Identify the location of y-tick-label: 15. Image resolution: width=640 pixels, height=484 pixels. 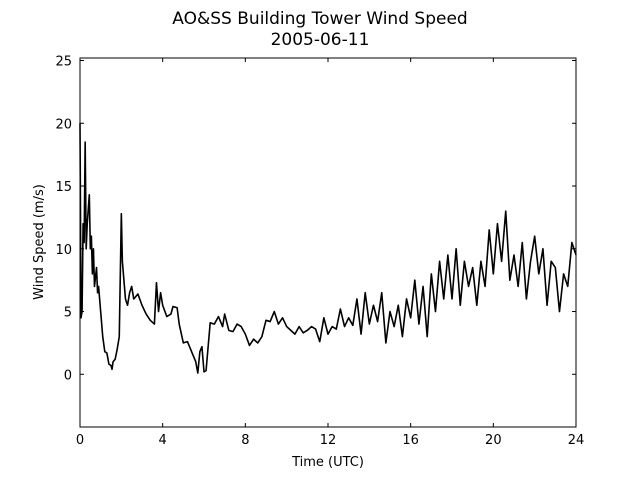
(63, 187).